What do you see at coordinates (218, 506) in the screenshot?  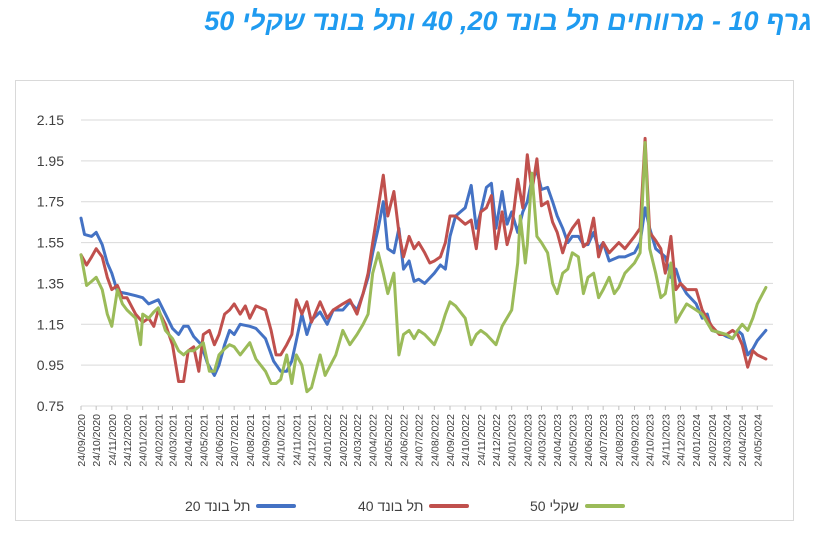 I see `legend-label: תל בונד 20` at bounding box center [218, 506].